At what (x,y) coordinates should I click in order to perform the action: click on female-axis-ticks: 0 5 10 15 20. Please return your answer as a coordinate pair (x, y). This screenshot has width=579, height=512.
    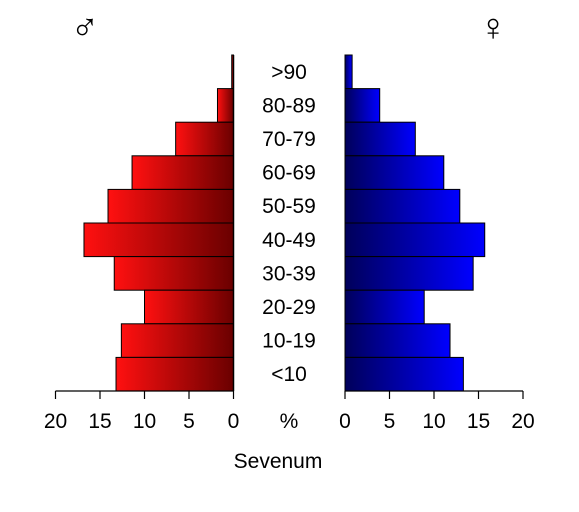
    Looking at the image, I should click on (437, 412).